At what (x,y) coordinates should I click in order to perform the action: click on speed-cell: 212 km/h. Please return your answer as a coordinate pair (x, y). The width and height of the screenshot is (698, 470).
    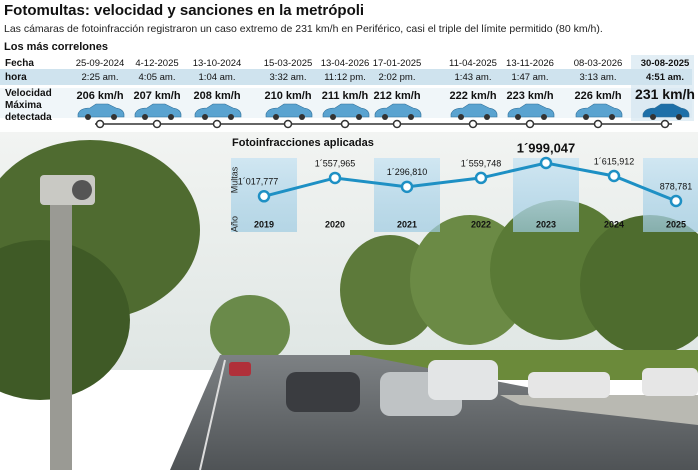
    Looking at the image, I should click on (397, 96).